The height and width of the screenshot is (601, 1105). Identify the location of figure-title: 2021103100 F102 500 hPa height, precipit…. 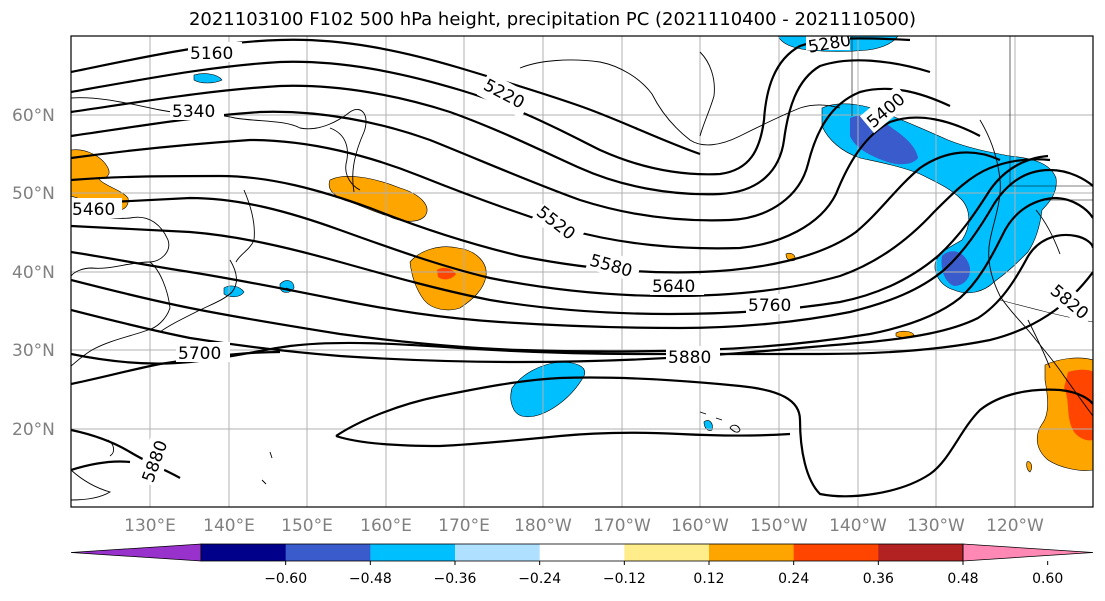
(552, 19).